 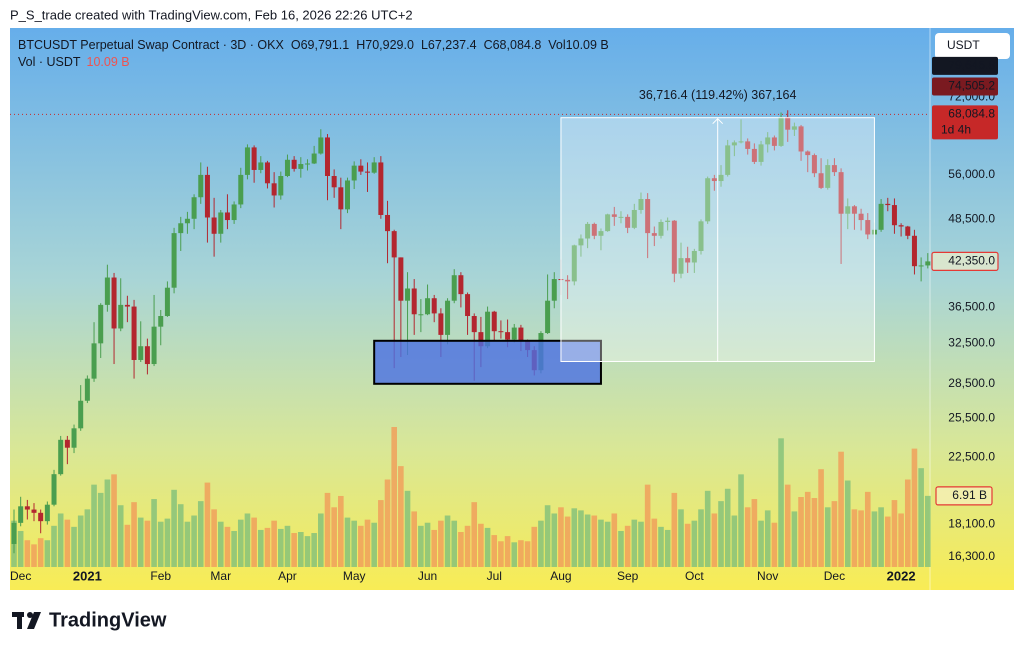 I want to click on currency-button, so click(x=972, y=46).